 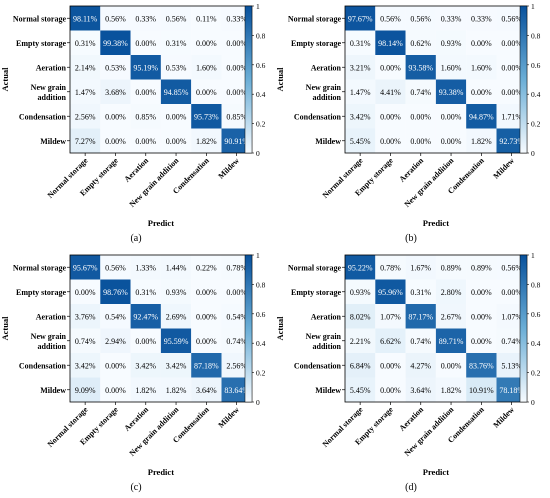 I want to click on cell-value-label: 3.42%, so click(x=145, y=365).